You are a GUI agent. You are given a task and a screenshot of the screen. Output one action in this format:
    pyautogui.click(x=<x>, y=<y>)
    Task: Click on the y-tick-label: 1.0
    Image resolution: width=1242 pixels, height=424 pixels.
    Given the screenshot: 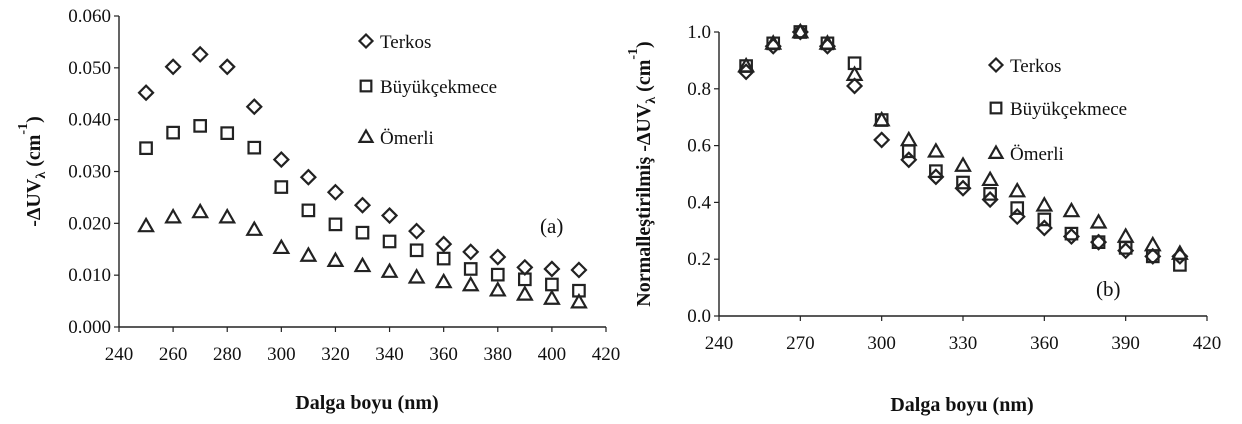 What is the action you would take?
    pyautogui.click(x=699, y=32)
    